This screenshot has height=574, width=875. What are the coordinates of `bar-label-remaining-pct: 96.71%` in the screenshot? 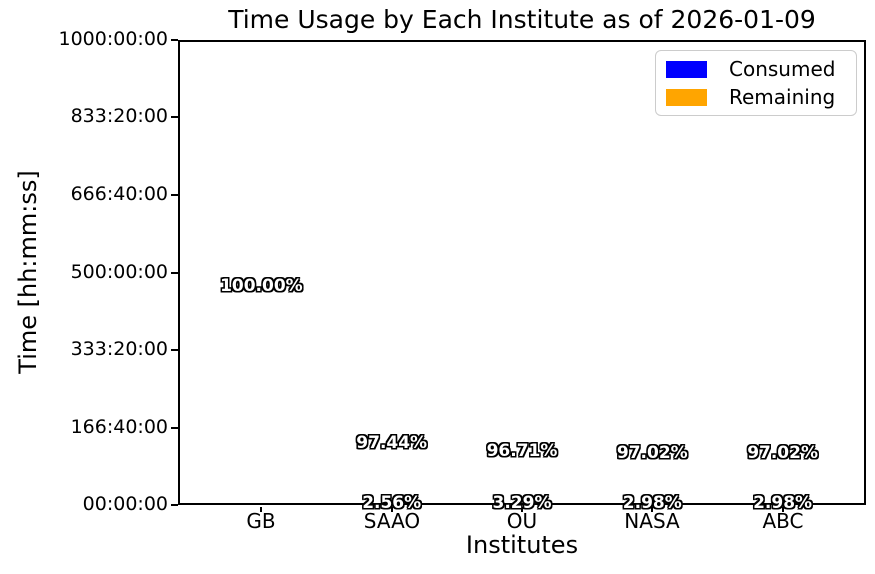 It's located at (522, 451).